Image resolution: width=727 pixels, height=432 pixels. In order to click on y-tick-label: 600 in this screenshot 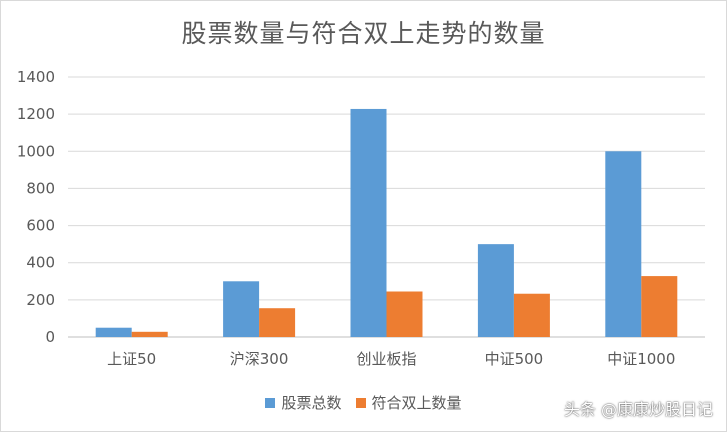, I will do `click(40, 226)`.